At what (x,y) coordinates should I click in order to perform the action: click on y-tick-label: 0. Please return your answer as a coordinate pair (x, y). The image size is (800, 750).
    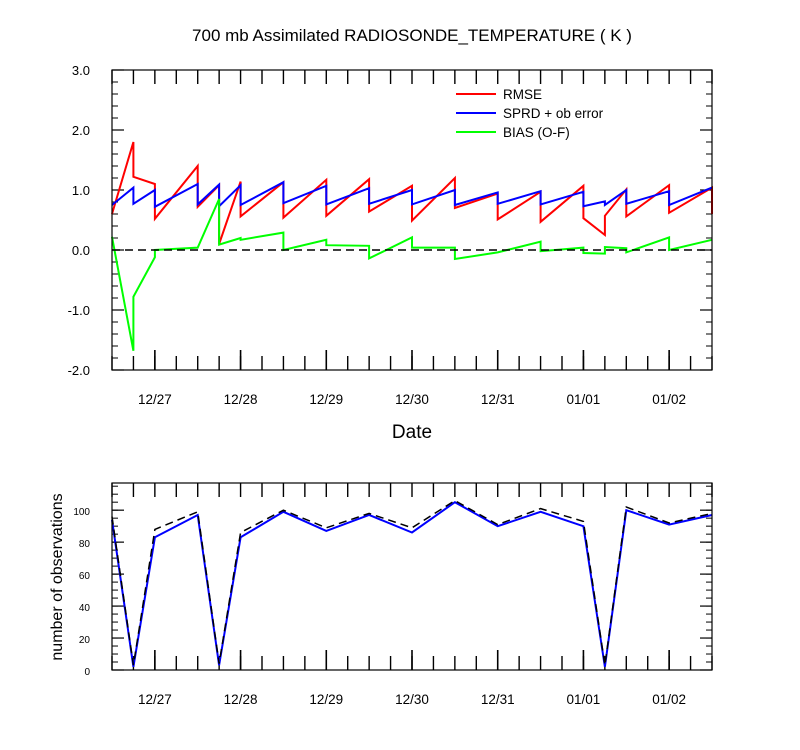
    Looking at the image, I should click on (87, 672).